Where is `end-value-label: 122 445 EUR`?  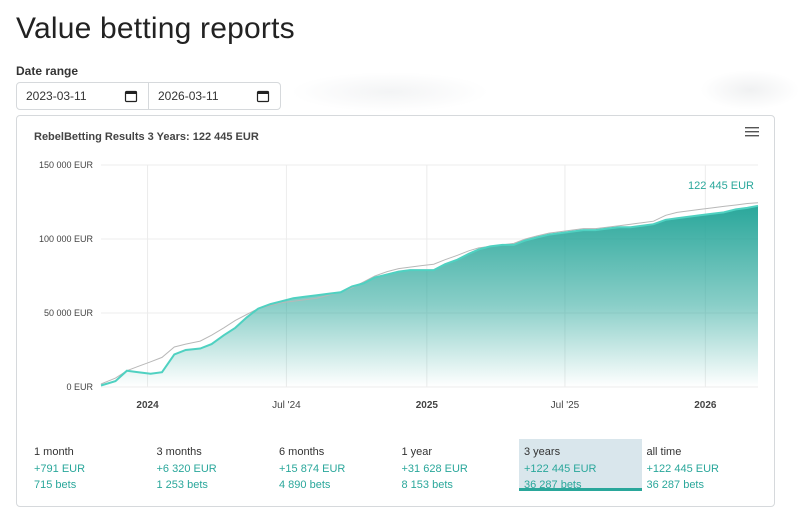 end-value-label: 122 445 EUR is located at coordinates (721, 186).